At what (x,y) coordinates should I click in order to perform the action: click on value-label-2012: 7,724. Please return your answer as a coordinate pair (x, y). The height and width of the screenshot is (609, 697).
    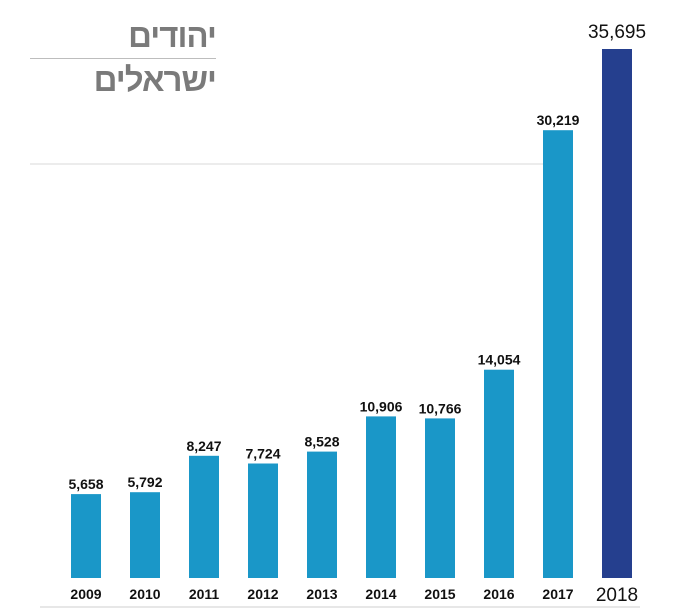
    Looking at the image, I should click on (262, 454).